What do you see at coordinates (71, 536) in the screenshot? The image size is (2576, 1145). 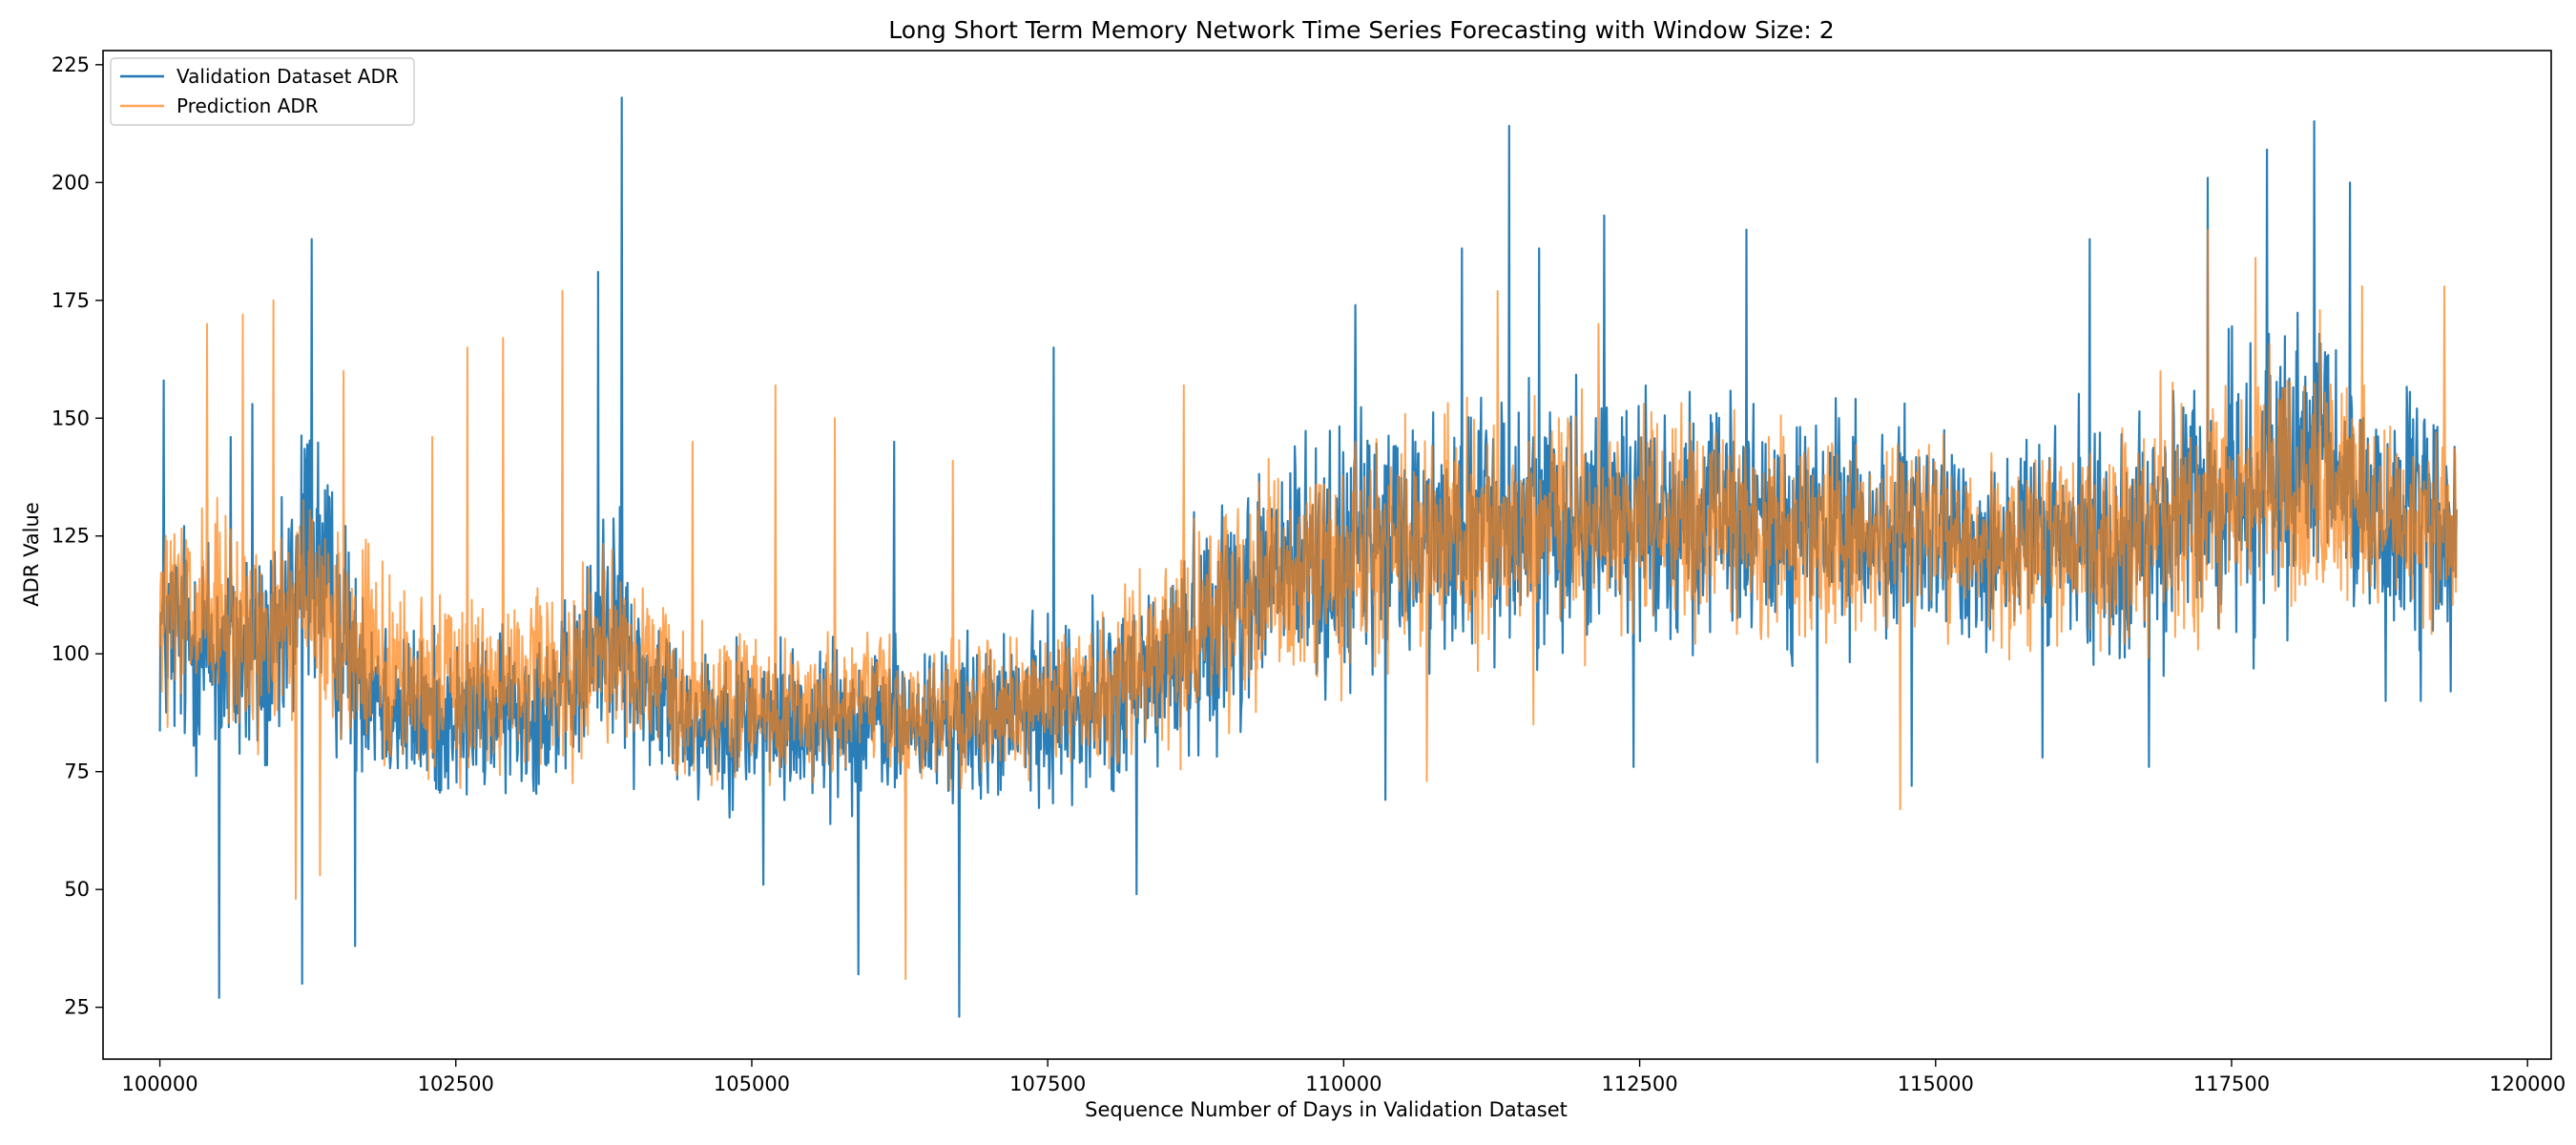 I see `y-tick-label: 125` at bounding box center [71, 536].